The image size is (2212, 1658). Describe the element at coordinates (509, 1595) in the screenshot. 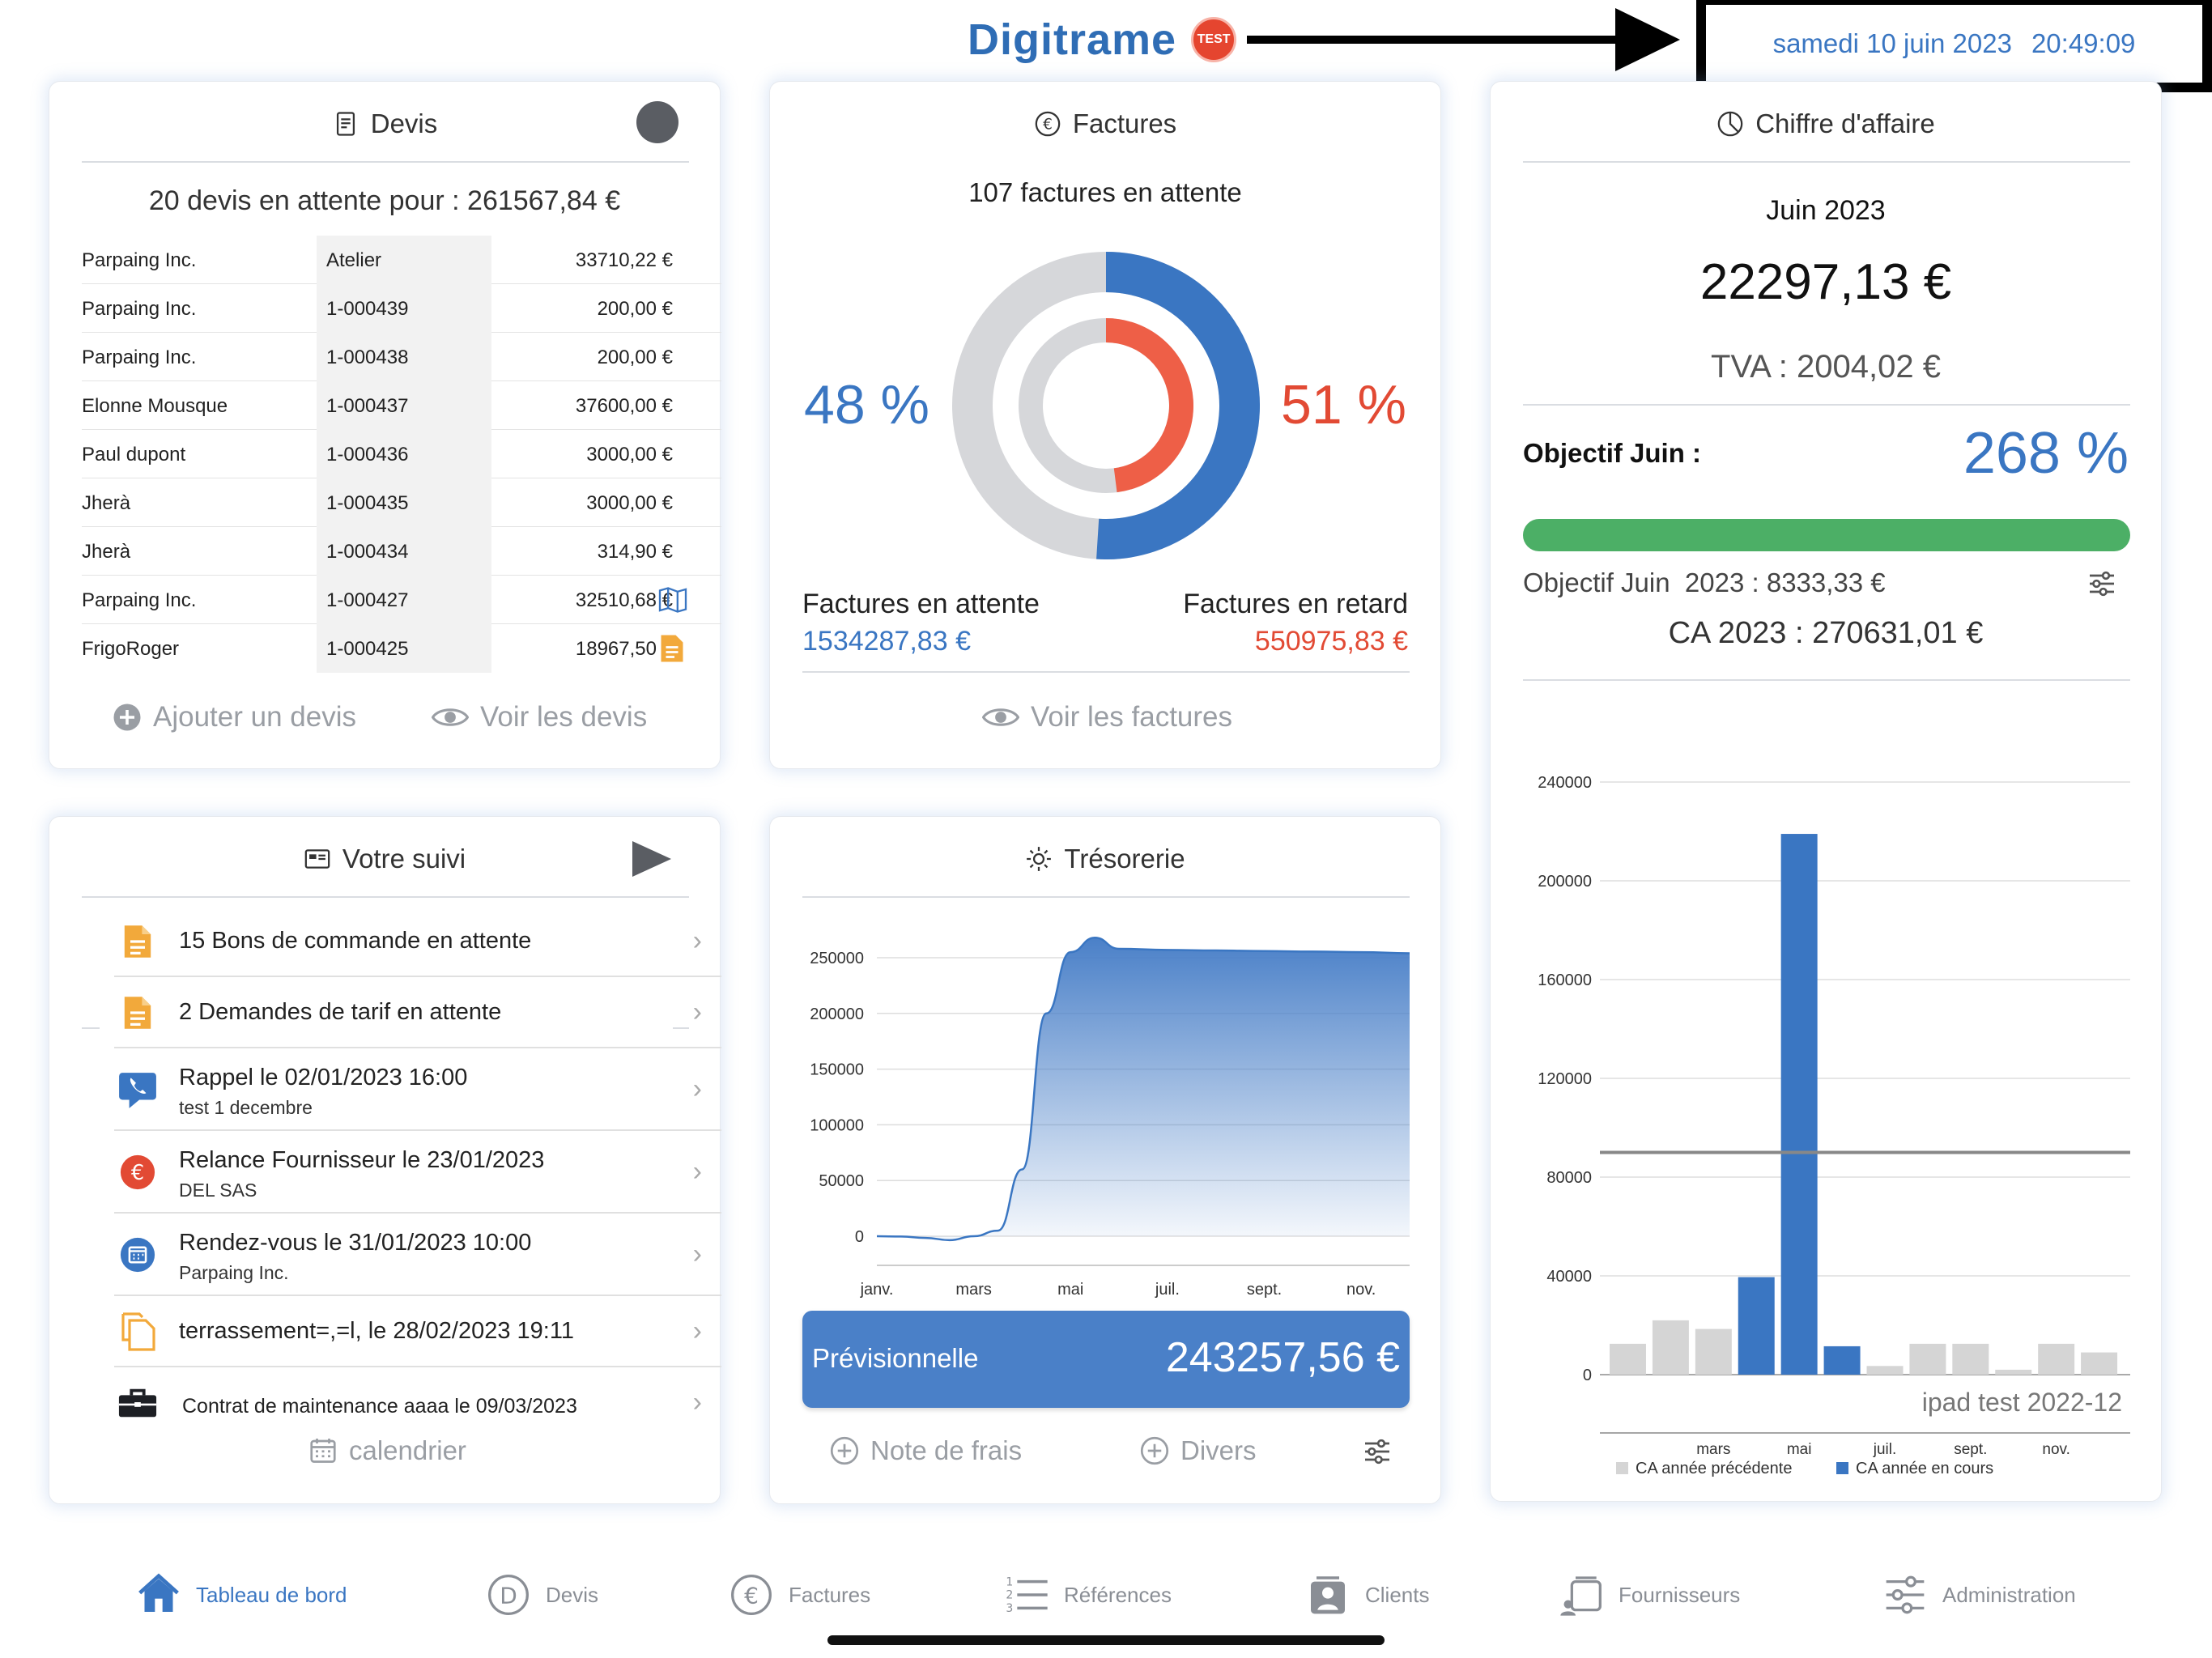

I see `devis-icon: D` at that location.